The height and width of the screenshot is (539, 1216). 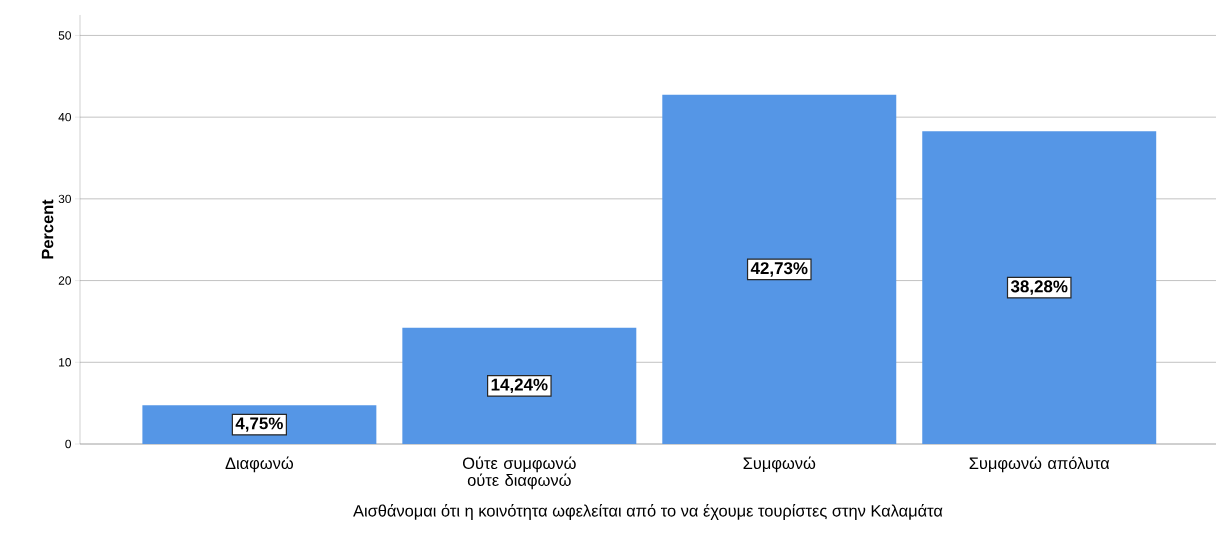 I want to click on y-tick-label: 0, so click(x=68, y=444).